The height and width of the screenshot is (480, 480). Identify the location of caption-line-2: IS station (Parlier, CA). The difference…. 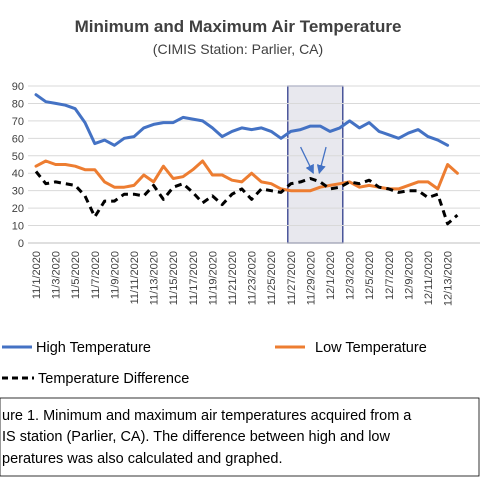
(196, 437).